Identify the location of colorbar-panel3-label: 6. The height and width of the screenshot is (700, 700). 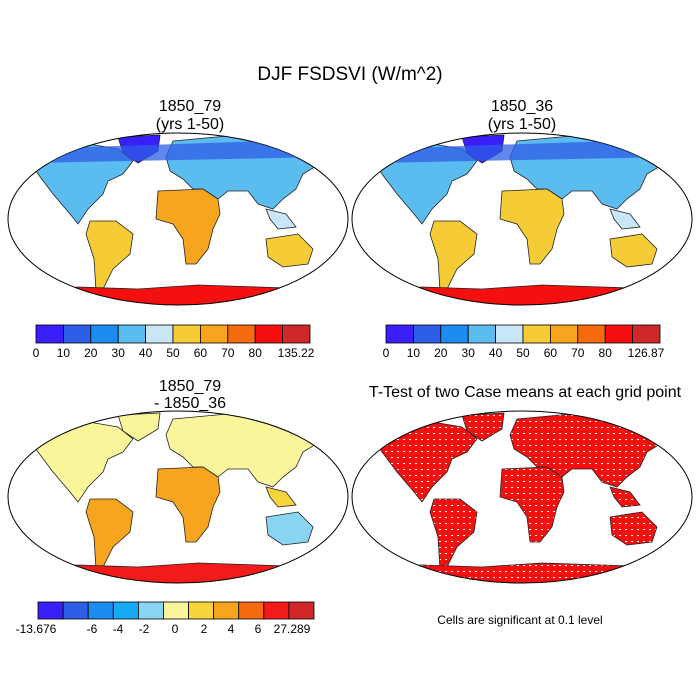
(258, 629).